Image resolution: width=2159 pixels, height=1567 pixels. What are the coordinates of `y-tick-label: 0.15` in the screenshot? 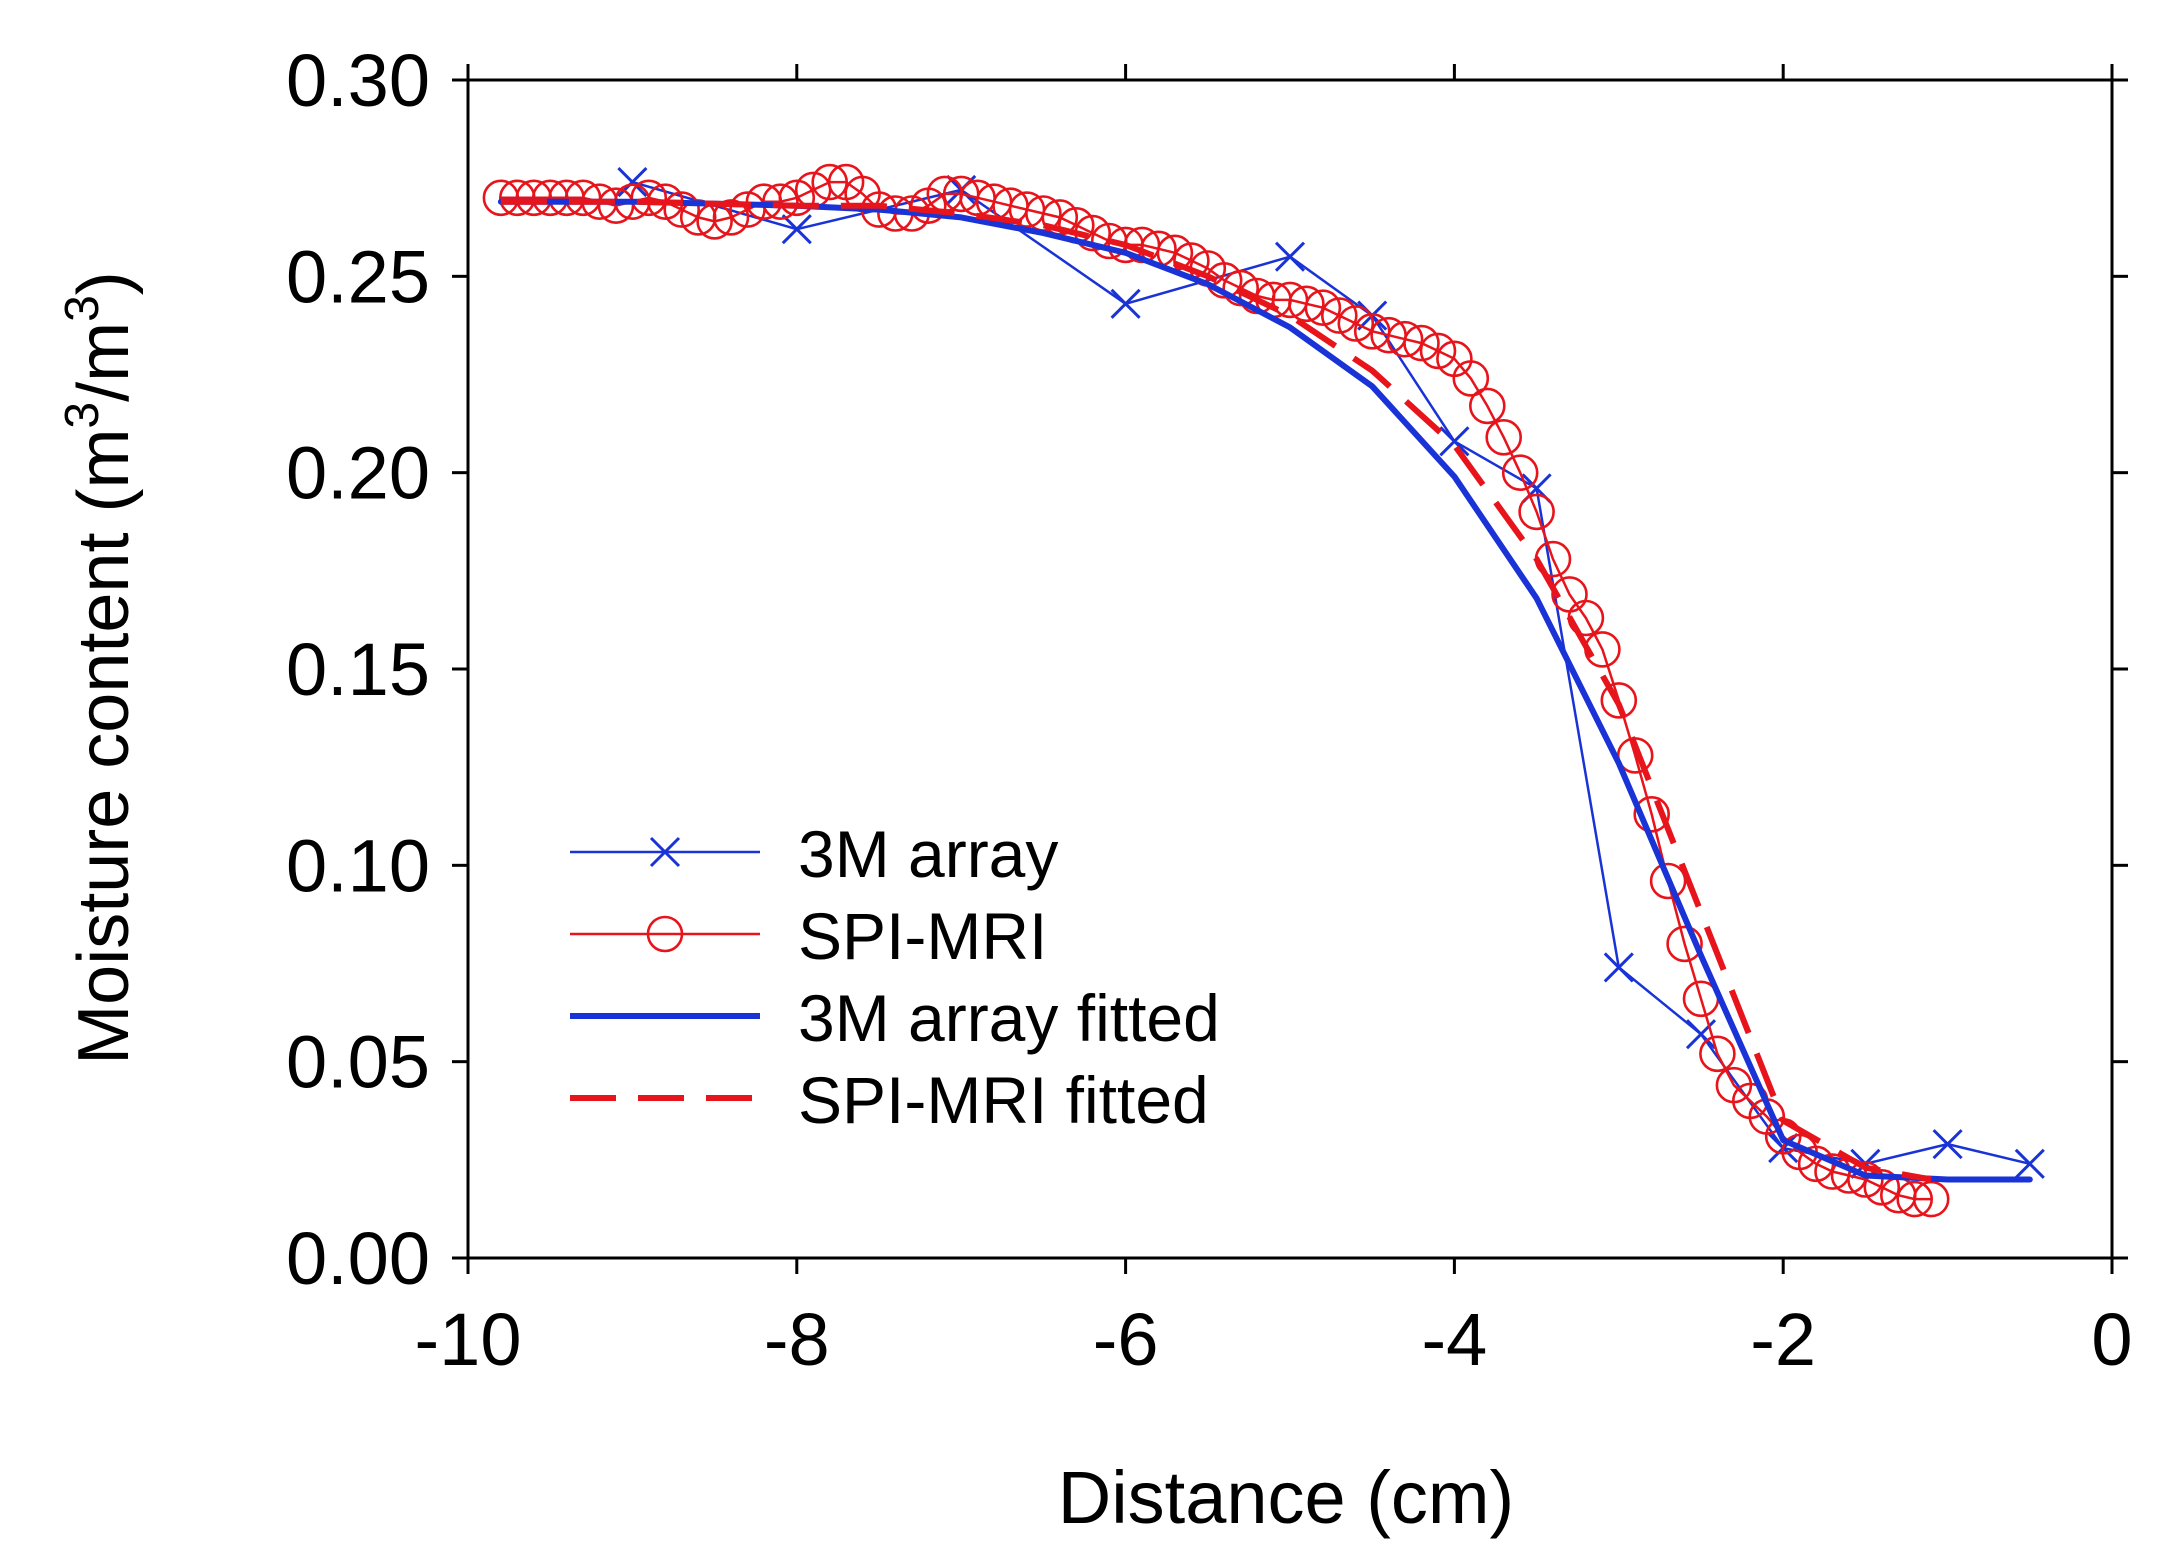 It's located at (358, 669).